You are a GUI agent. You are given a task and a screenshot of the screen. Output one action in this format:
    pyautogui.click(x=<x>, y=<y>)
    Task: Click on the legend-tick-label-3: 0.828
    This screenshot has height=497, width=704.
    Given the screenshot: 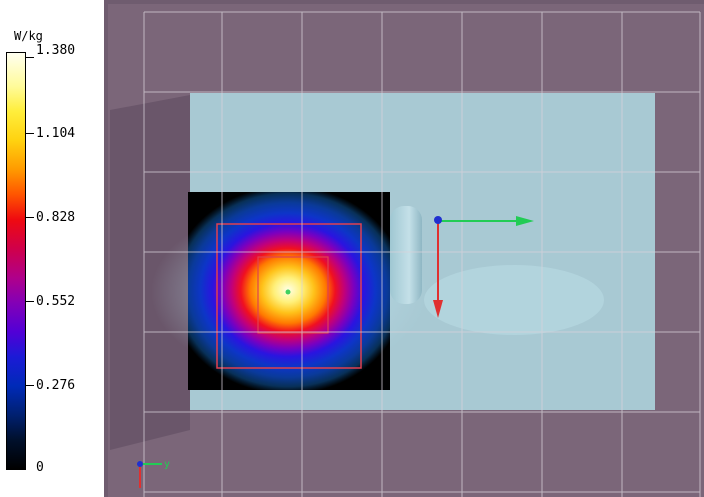 What is the action you would take?
    pyautogui.click(x=56, y=217)
    